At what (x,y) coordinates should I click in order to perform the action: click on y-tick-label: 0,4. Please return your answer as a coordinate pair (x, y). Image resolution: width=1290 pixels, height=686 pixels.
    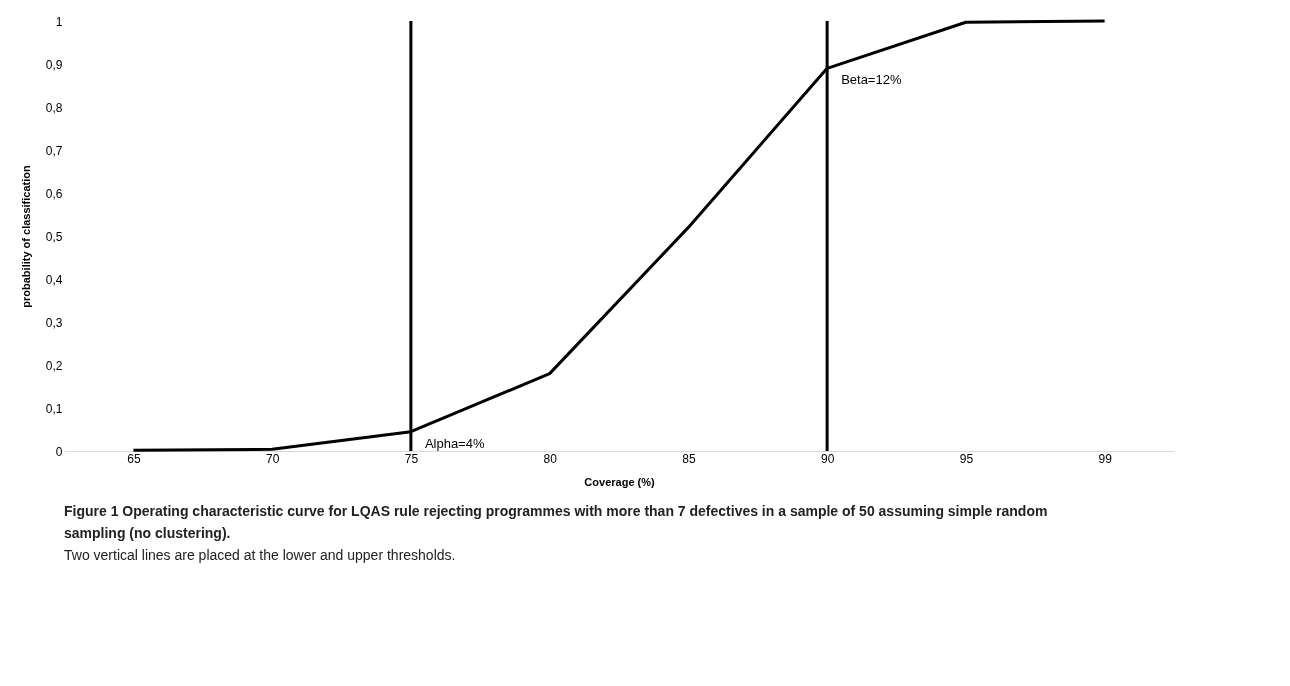
    Looking at the image, I should click on (54, 279).